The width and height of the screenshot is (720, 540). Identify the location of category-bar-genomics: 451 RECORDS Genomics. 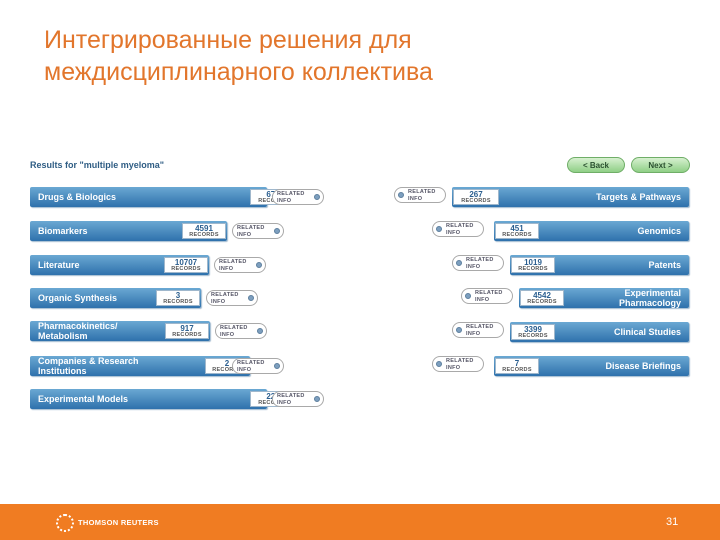
(591, 231).